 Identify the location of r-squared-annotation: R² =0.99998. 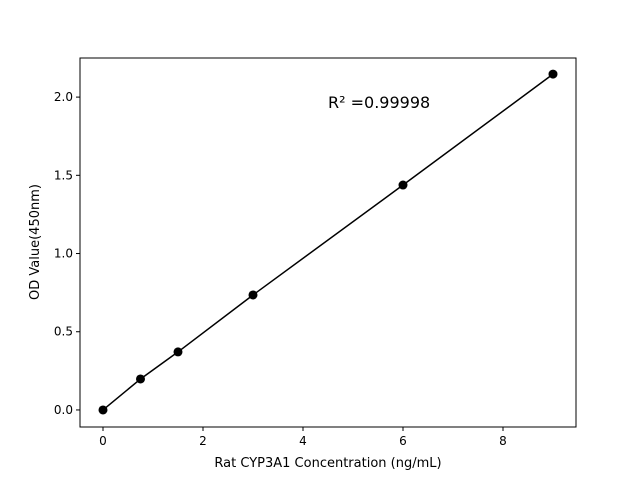
(379, 102).